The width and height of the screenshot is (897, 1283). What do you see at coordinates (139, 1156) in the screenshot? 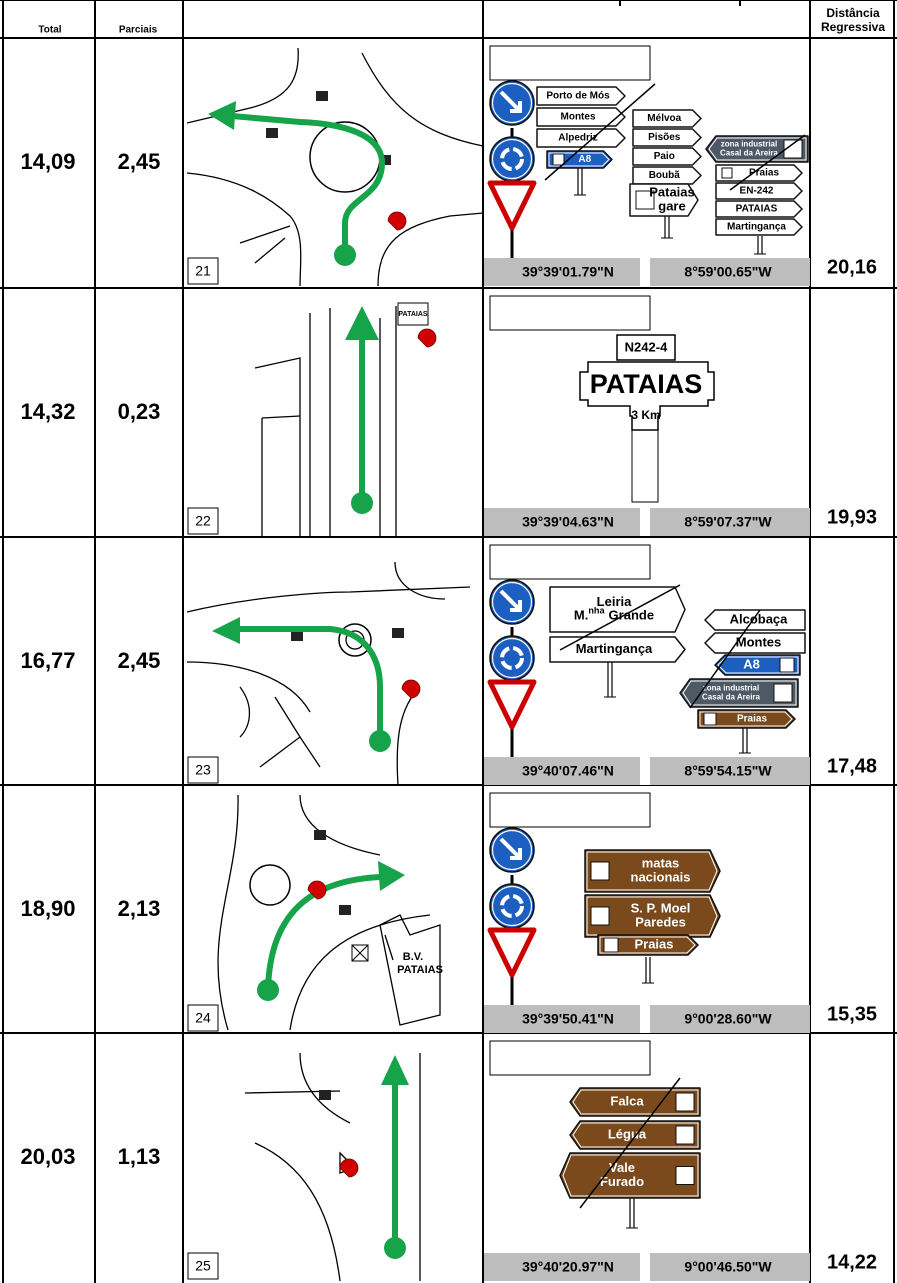
I see `partial-distance: 1,13` at bounding box center [139, 1156].